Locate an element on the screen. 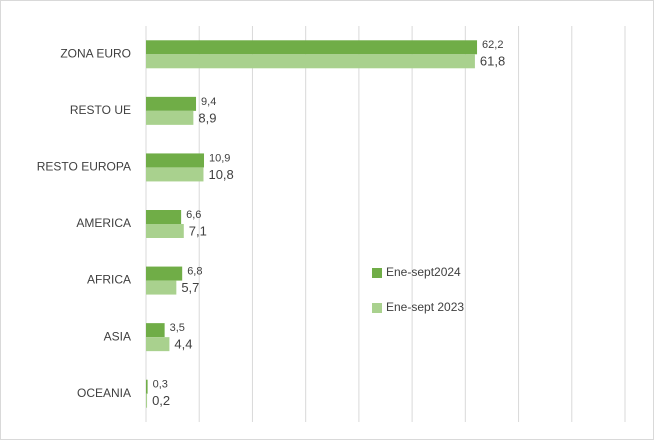 This screenshot has height=440, width=654. data-label: 4,4 is located at coordinates (183, 344).